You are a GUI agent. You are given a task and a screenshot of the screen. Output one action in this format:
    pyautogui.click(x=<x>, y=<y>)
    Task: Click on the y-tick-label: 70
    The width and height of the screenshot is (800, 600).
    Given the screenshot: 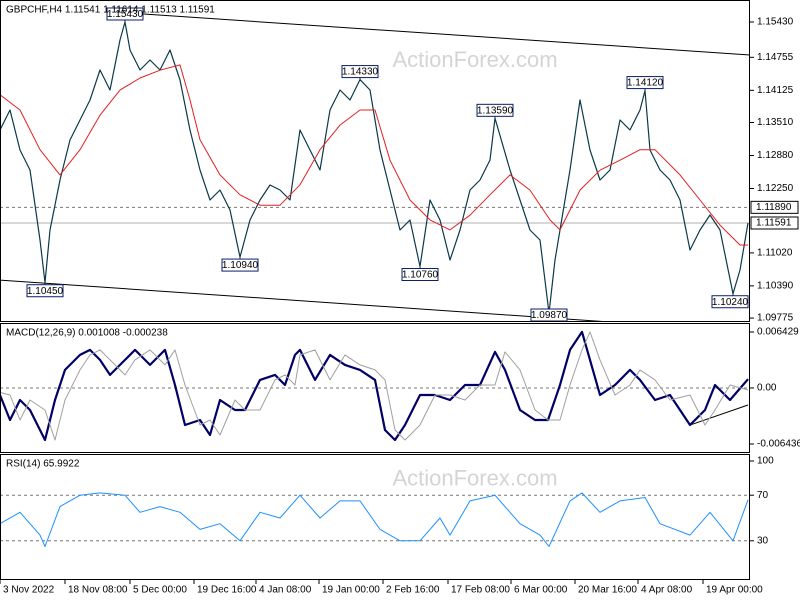 What is the action you would take?
    pyautogui.click(x=763, y=495)
    